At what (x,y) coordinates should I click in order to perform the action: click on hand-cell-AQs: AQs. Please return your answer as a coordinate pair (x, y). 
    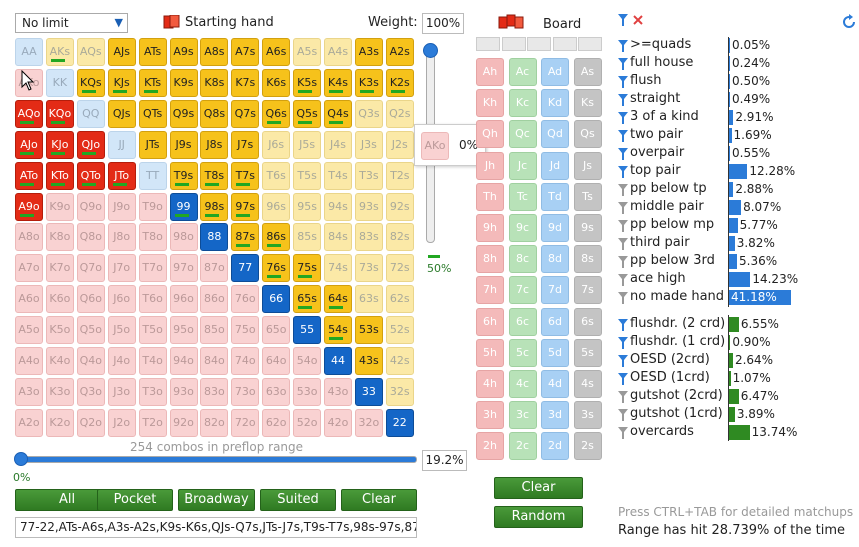
    Looking at the image, I should click on (90, 52).